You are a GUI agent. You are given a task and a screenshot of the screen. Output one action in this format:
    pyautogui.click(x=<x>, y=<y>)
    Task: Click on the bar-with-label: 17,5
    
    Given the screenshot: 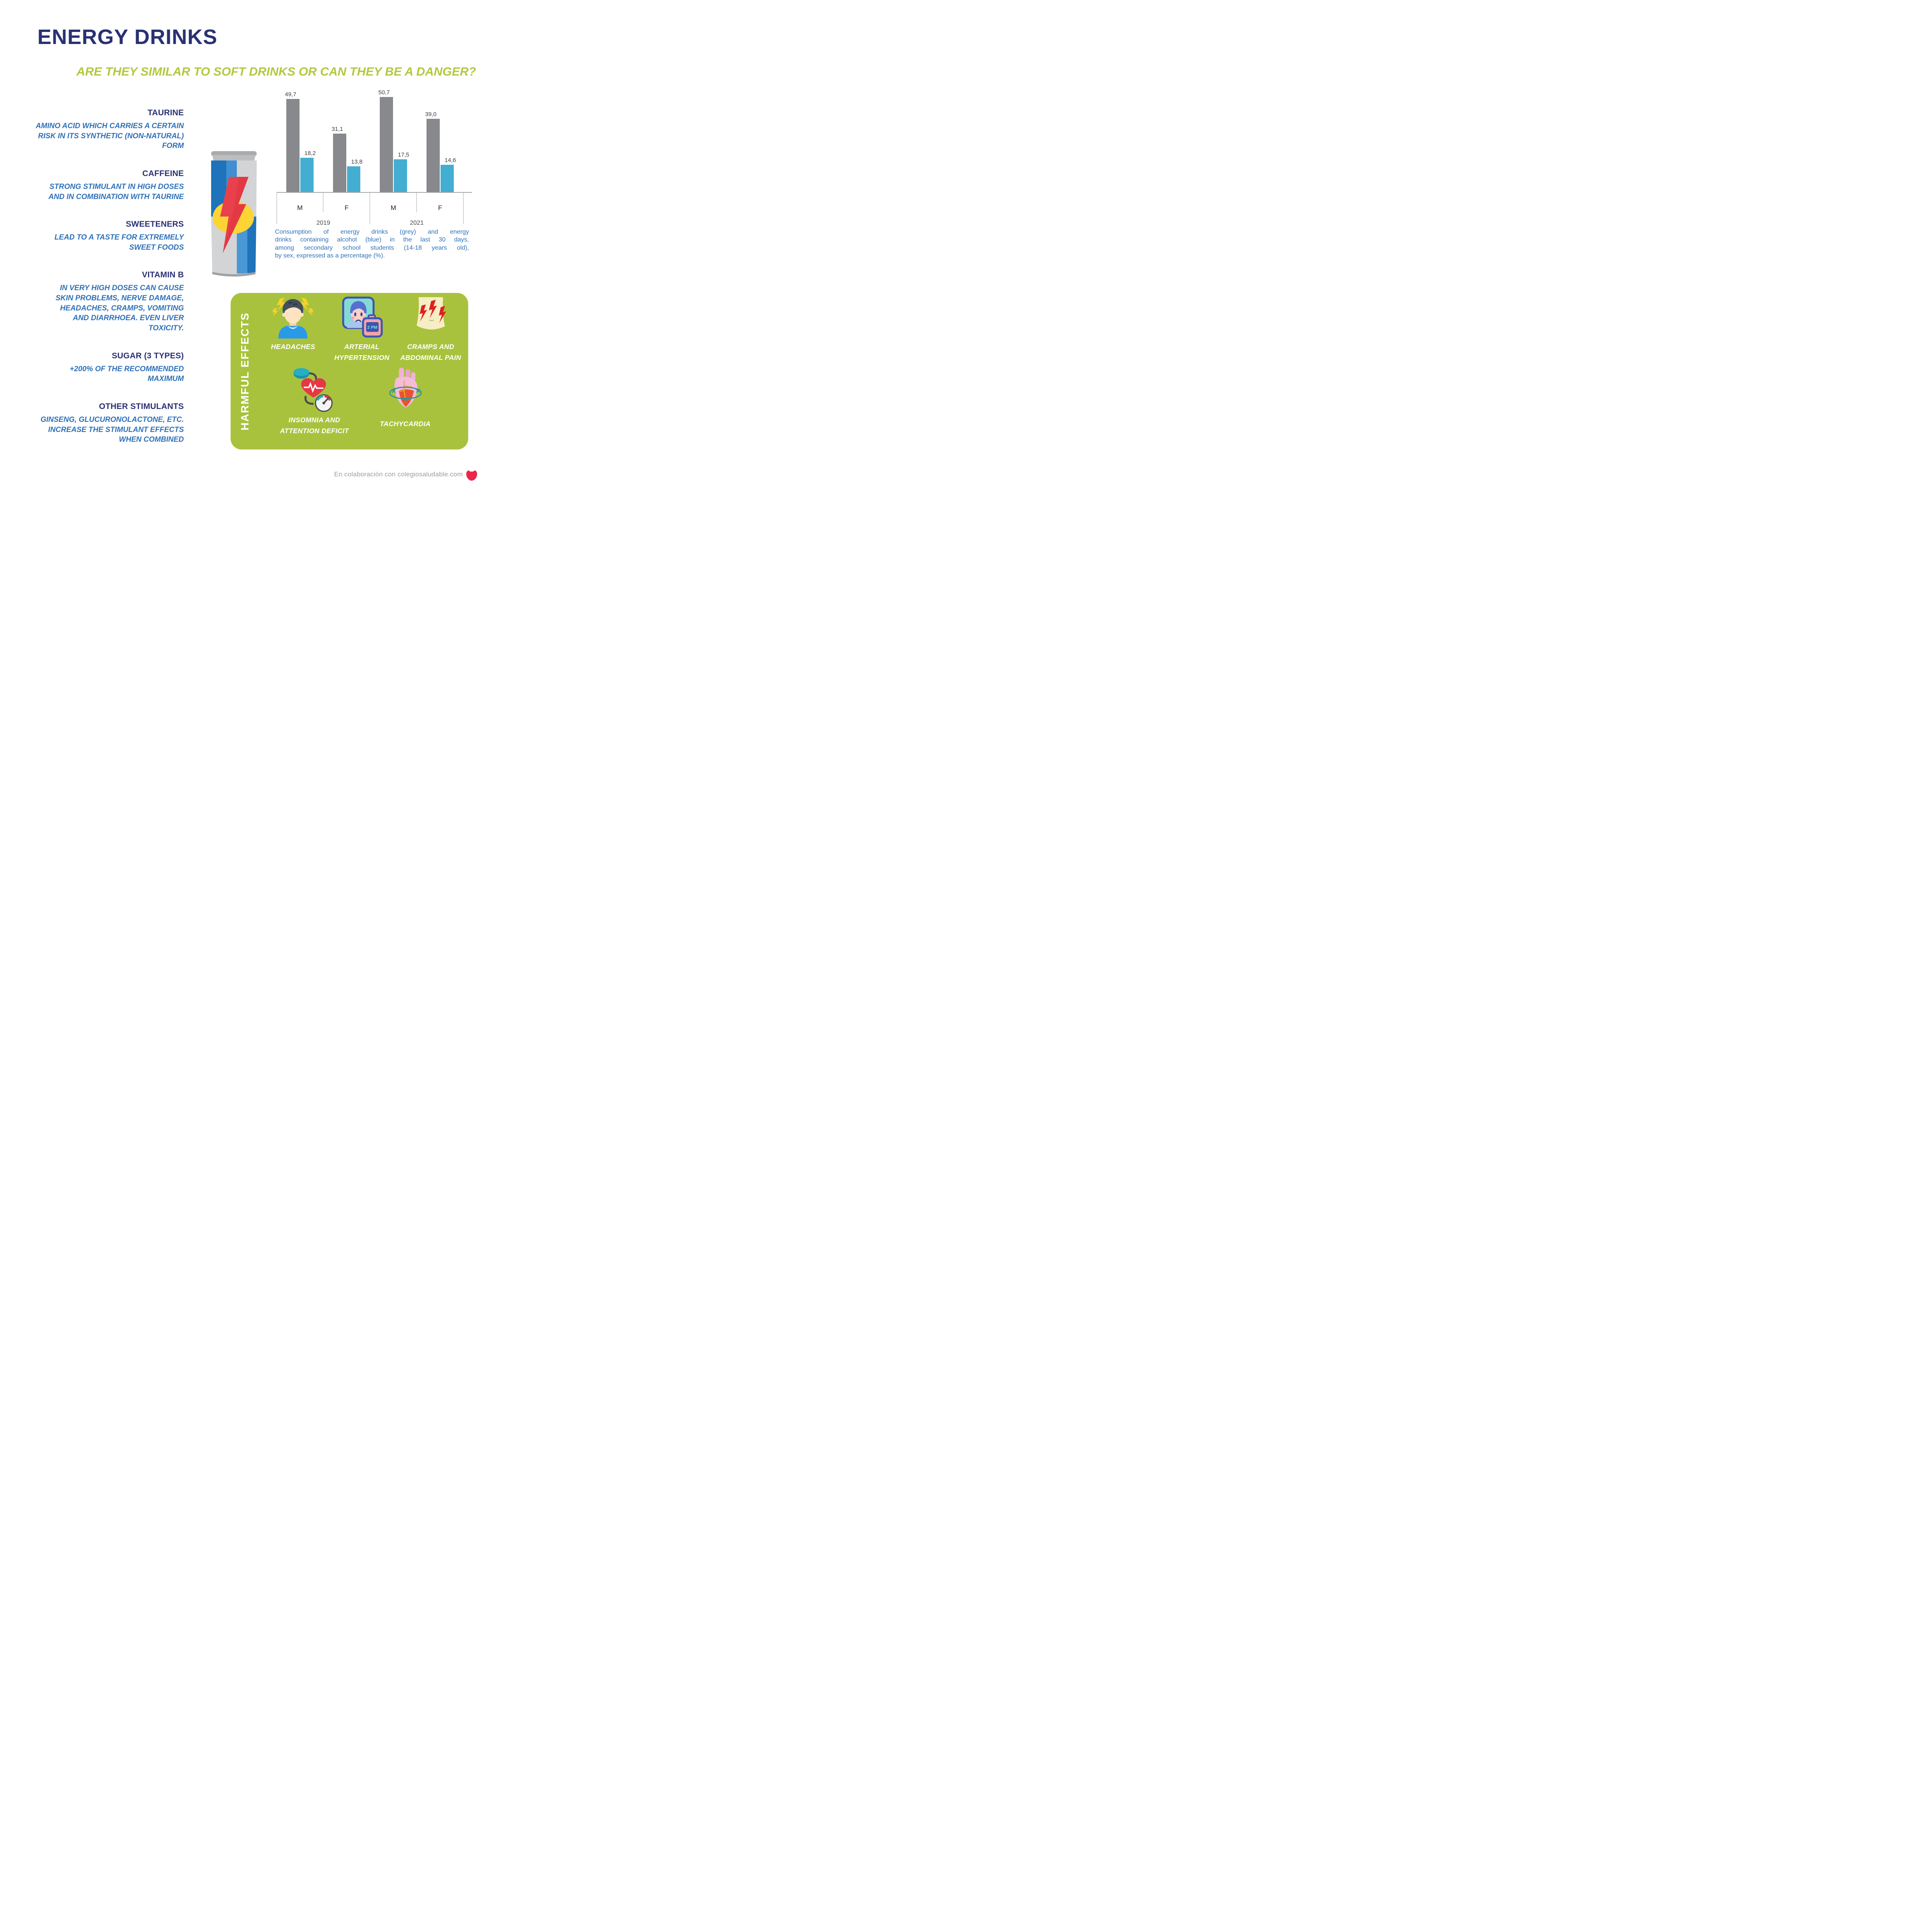 What is the action you would take?
    pyautogui.click(x=402, y=172)
    